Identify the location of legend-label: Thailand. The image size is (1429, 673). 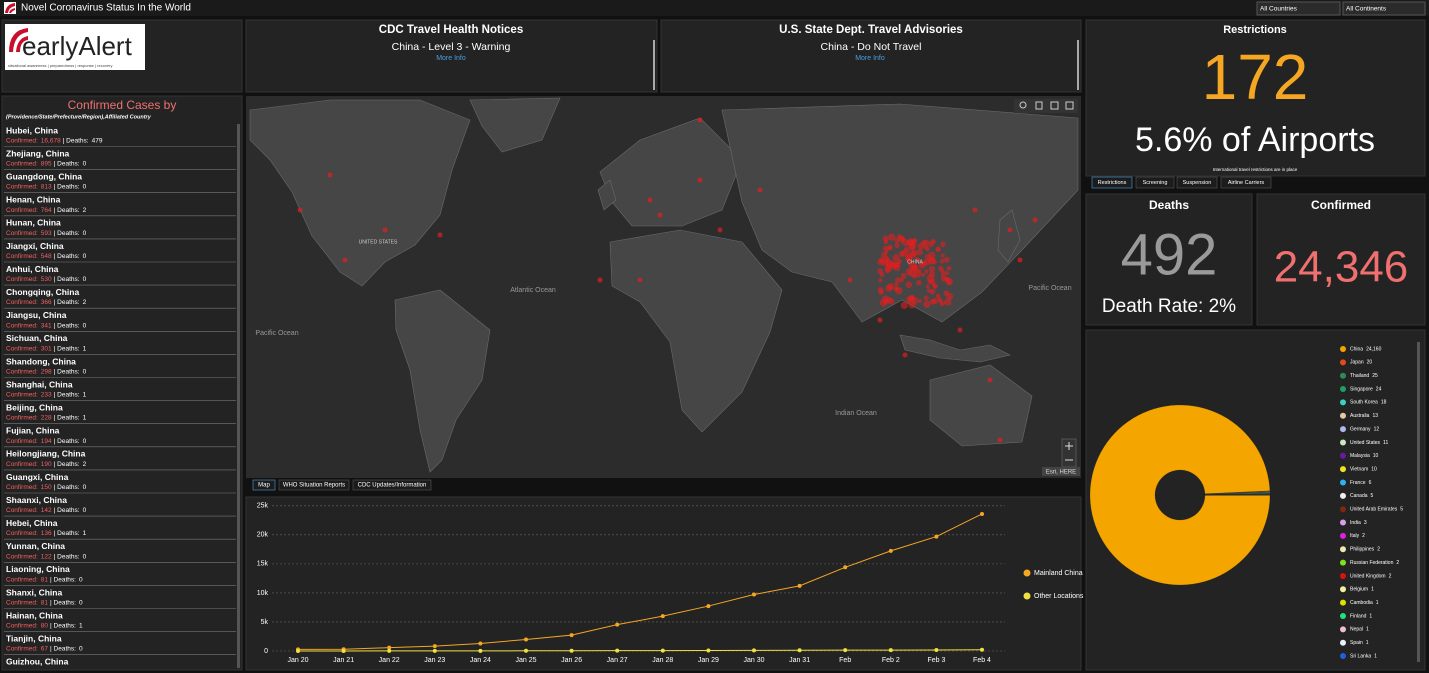
(1359, 376).